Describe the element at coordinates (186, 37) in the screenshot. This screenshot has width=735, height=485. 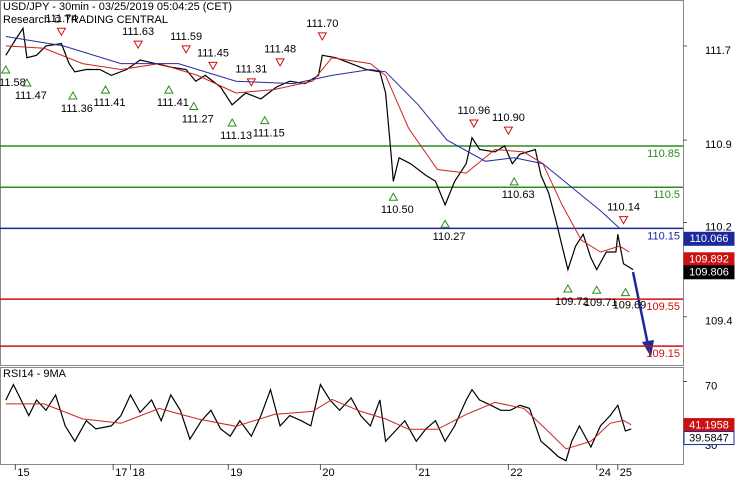
I see `high-label: 111.59` at that location.